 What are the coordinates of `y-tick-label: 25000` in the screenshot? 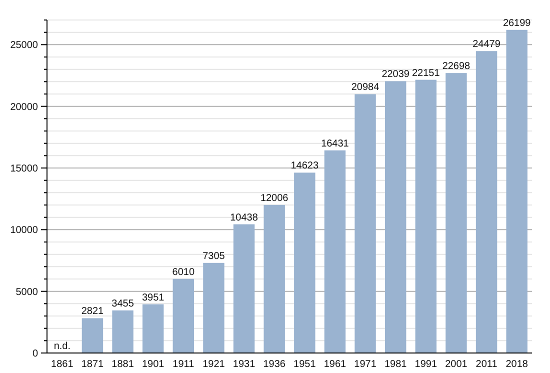 It's located at (24, 46).